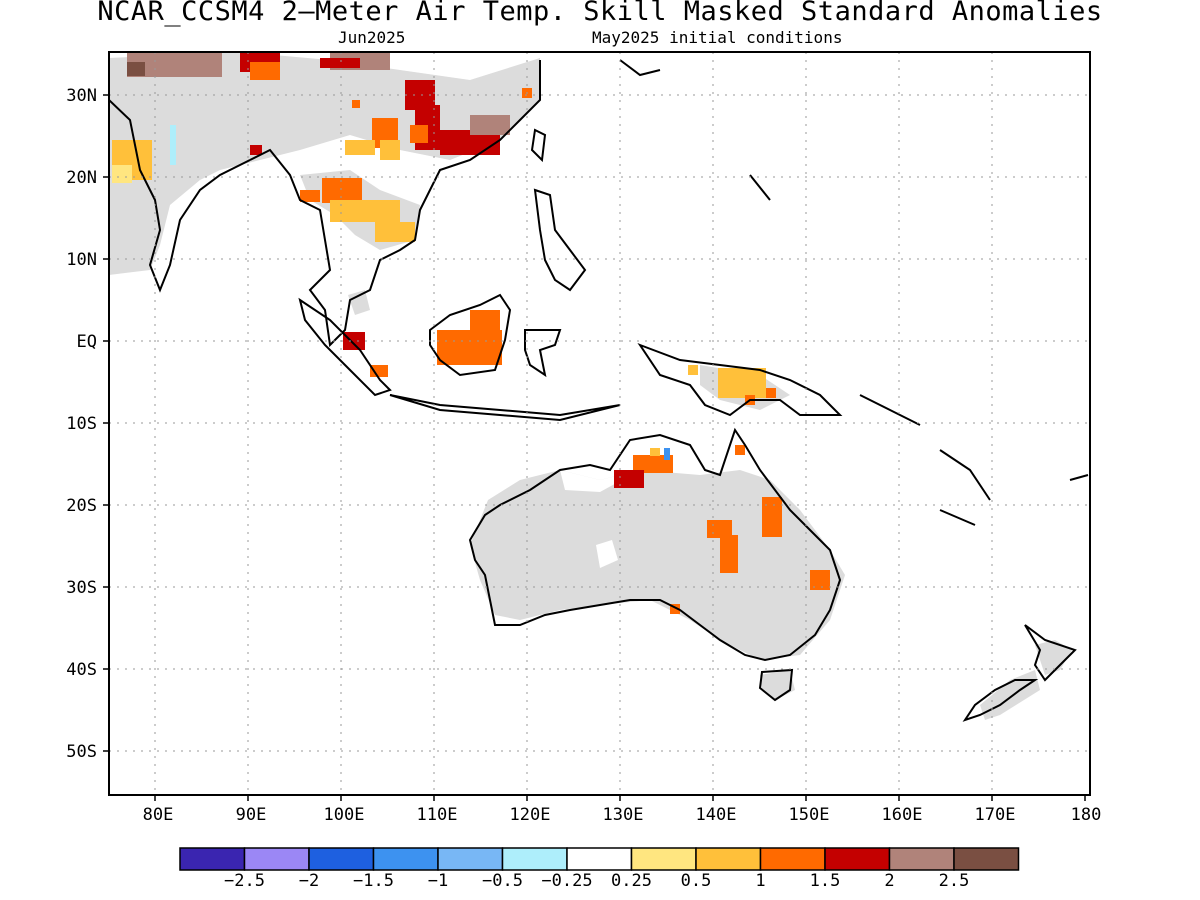 The width and height of the screenshot is (1200, 900). Describe the element at coordinates (437, 815) in the screenshot. I see `lon-label-110e: 110E` at that location.